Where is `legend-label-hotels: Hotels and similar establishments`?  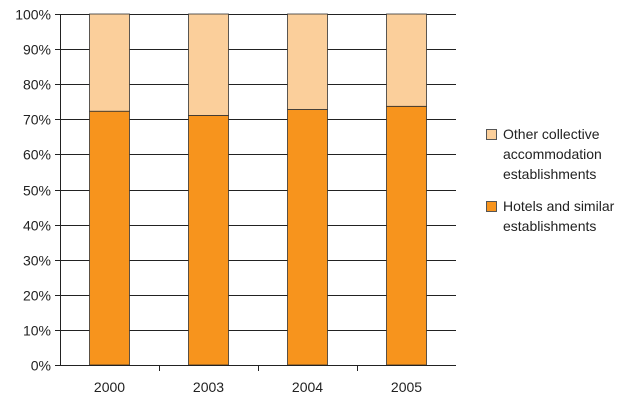 legend-label-hotels: Hotels and similar establishments is located at coordinates (559, 216).